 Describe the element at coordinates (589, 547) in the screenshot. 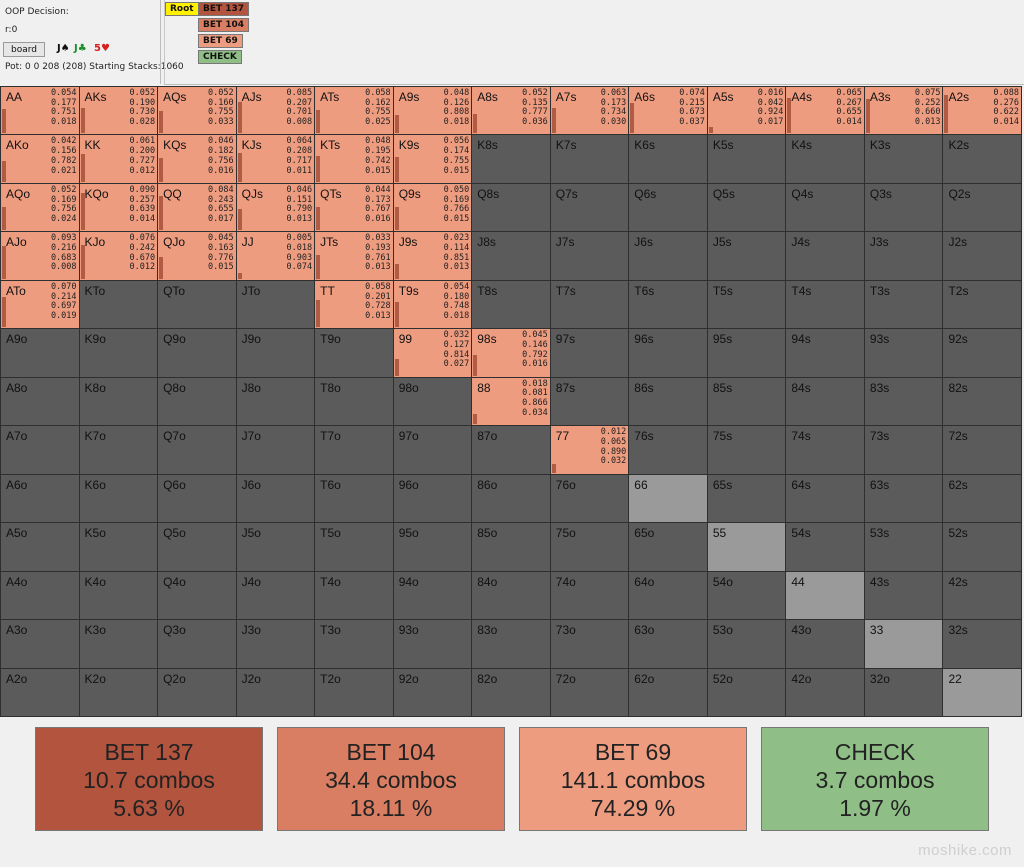

I see `hand-cell-75o: 75o` at that location.